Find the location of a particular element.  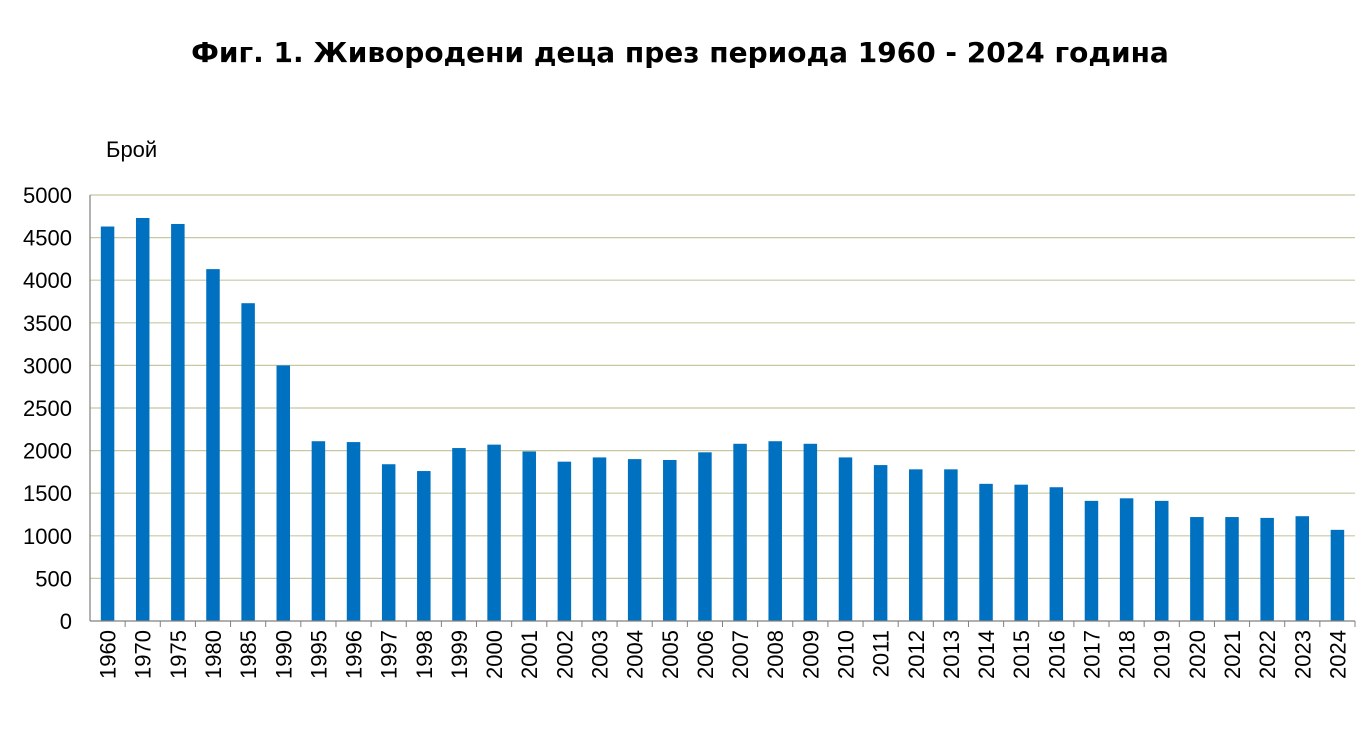

bar-2009 is located at coordinates (810, 532).